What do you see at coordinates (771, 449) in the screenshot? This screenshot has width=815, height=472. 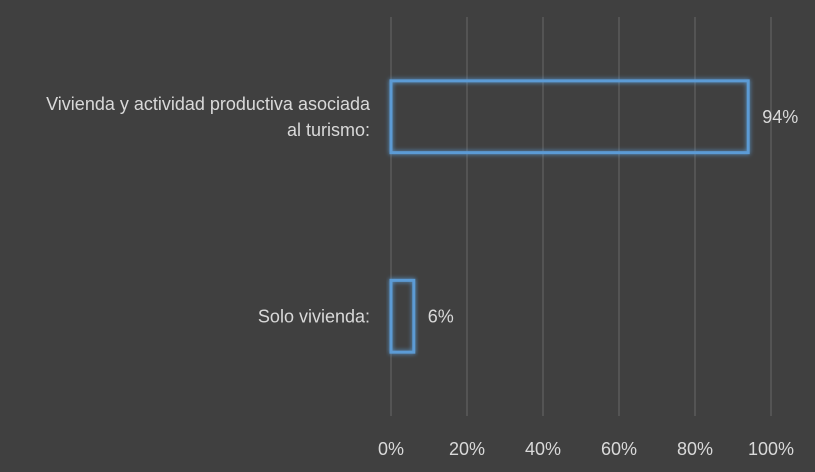 I see `x-tick-label: 100%` at bounding box center [771, 449].